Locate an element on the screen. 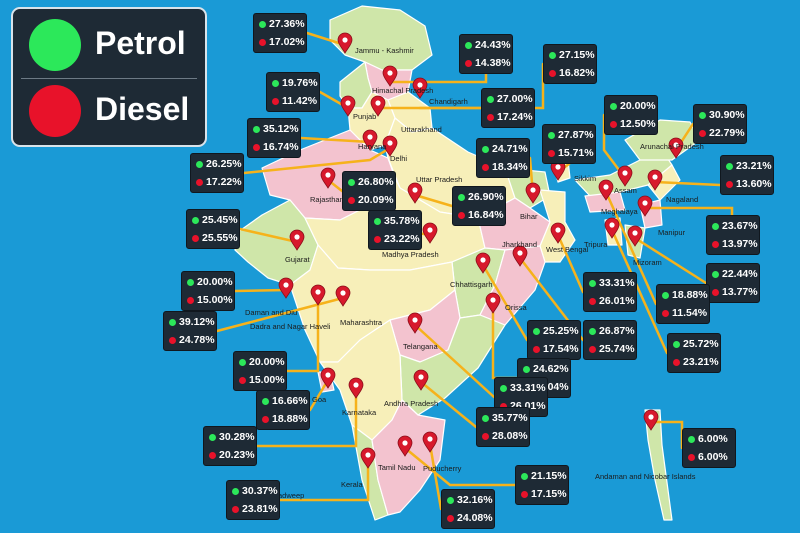  region-label-ch: Chandigarh is located at coordinates (448, 101).